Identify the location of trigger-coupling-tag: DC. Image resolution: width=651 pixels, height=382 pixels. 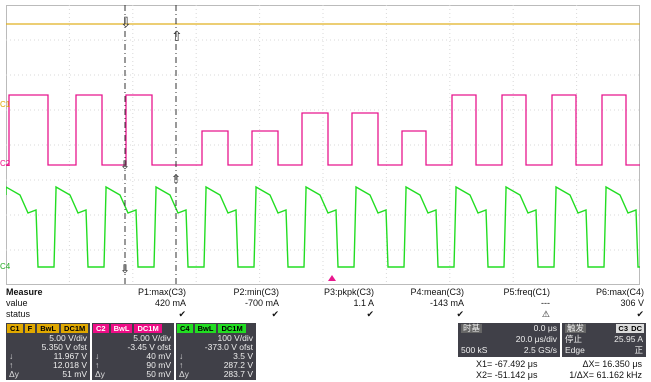
(636, 328).